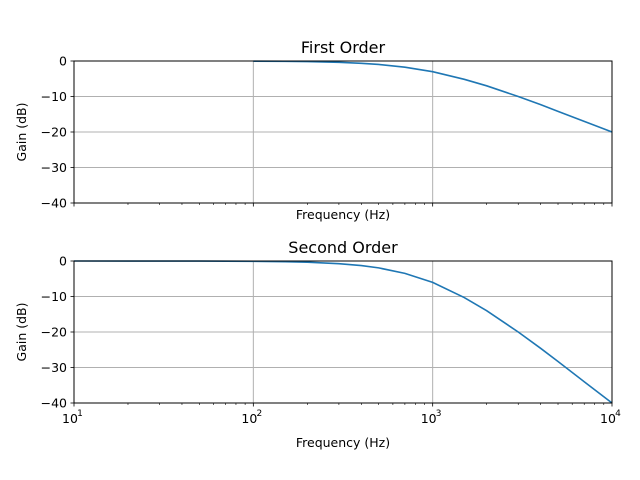 This screenshot has width=640, height=480. Describe the element at coordinates (259, 414) in the screenshot. I see `second-order-x-tick-exponent: 2` at that location.